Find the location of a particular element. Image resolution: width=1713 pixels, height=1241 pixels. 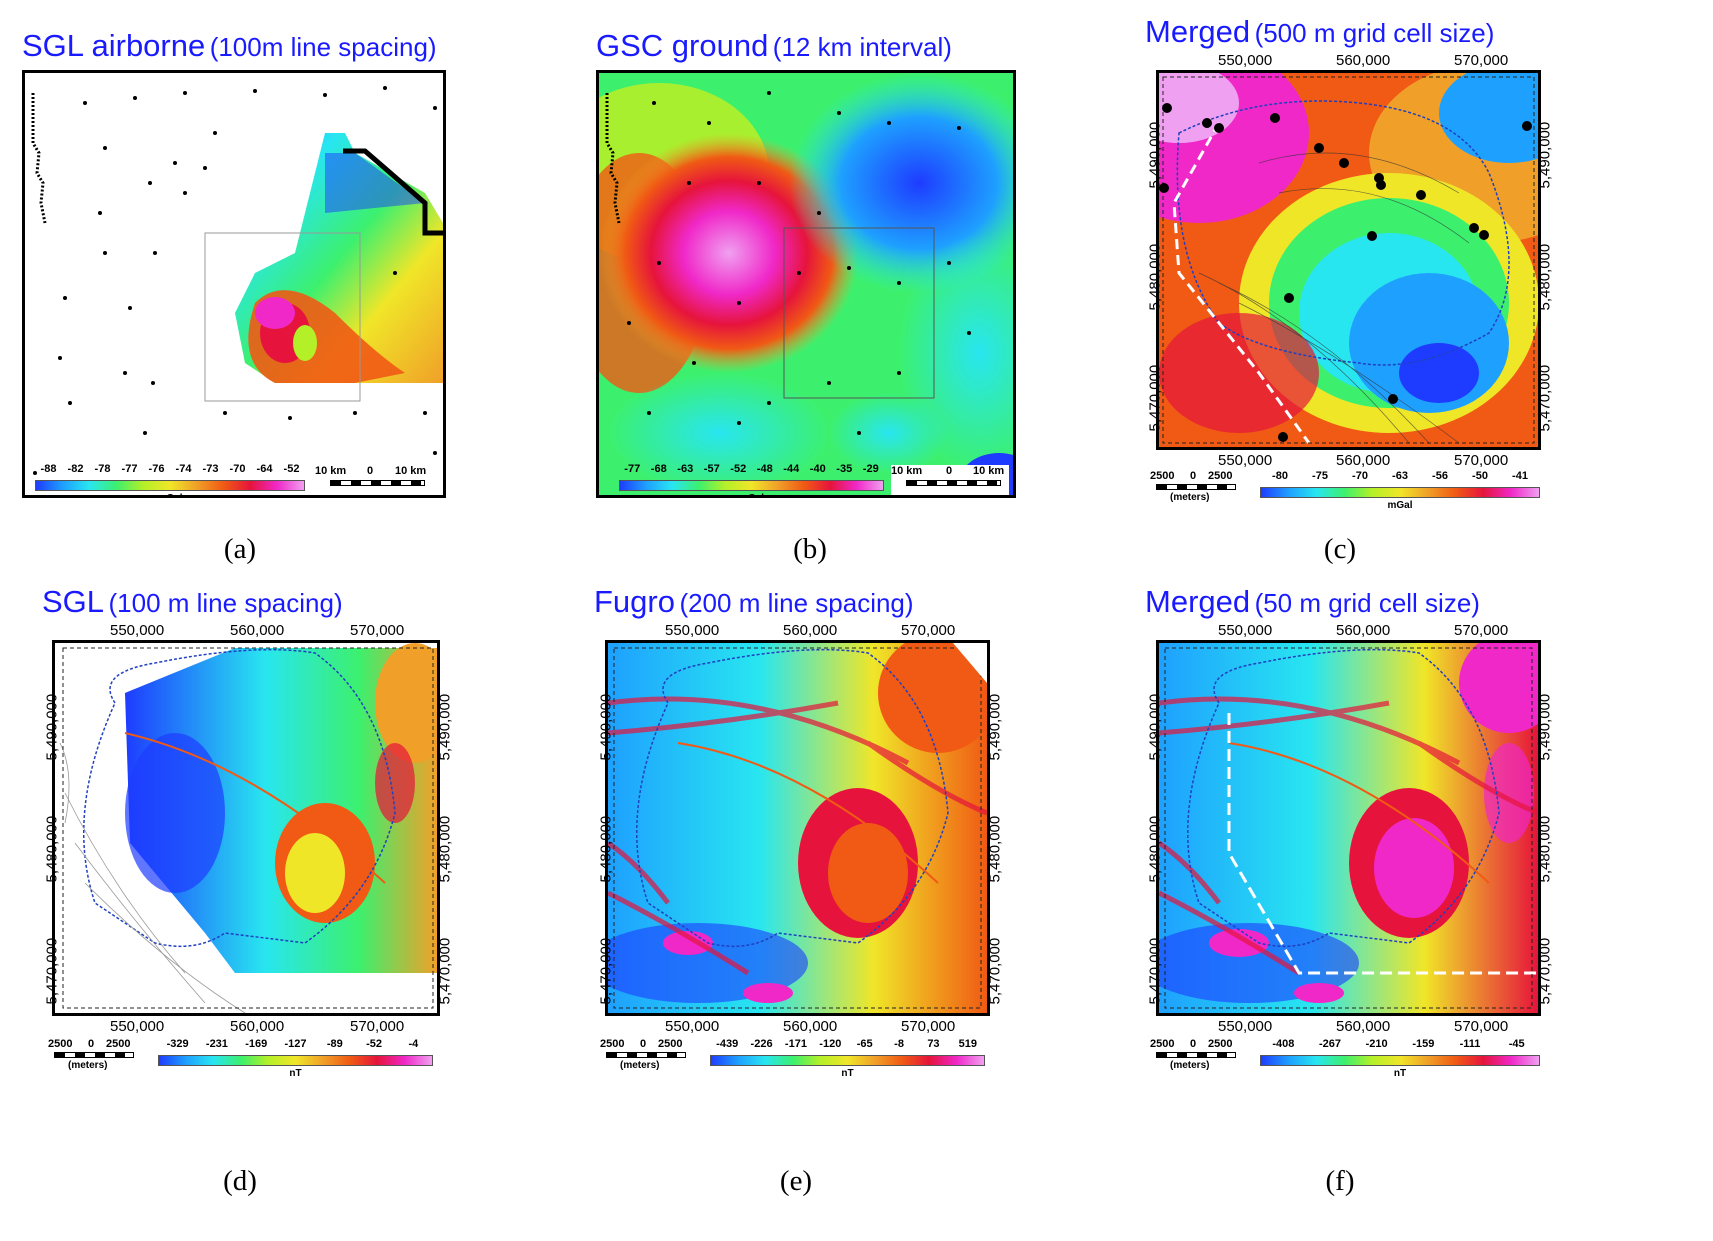

legend-value: -65 is located at coordinates (864, 1044).